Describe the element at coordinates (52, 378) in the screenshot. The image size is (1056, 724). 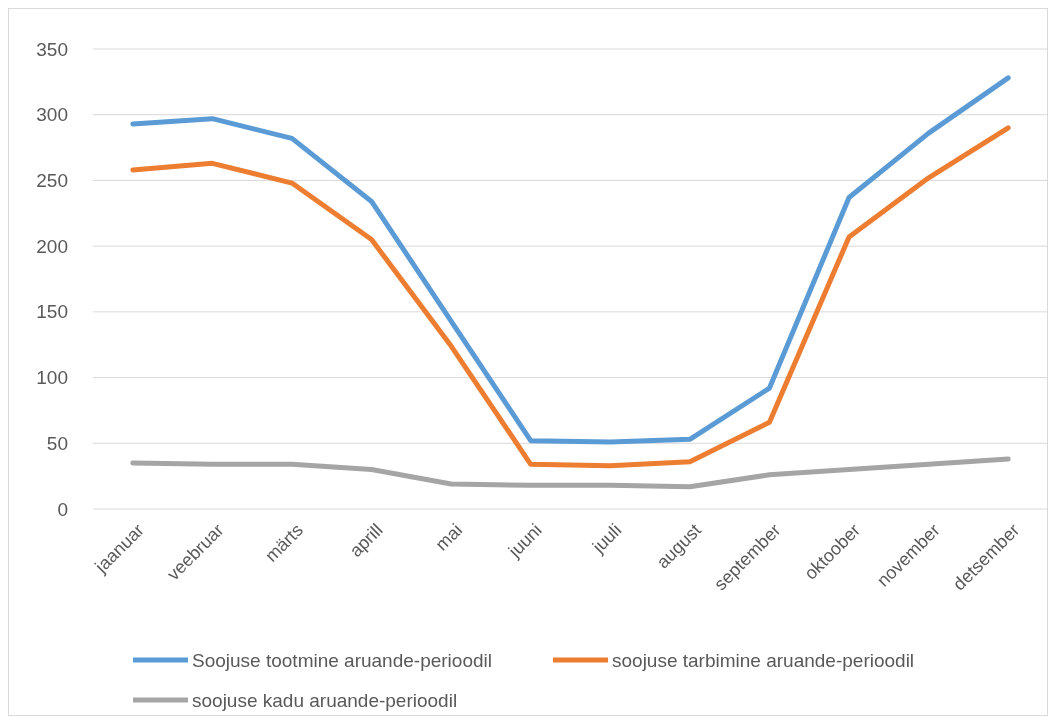
I see `y-tick-label: 100` at that location.